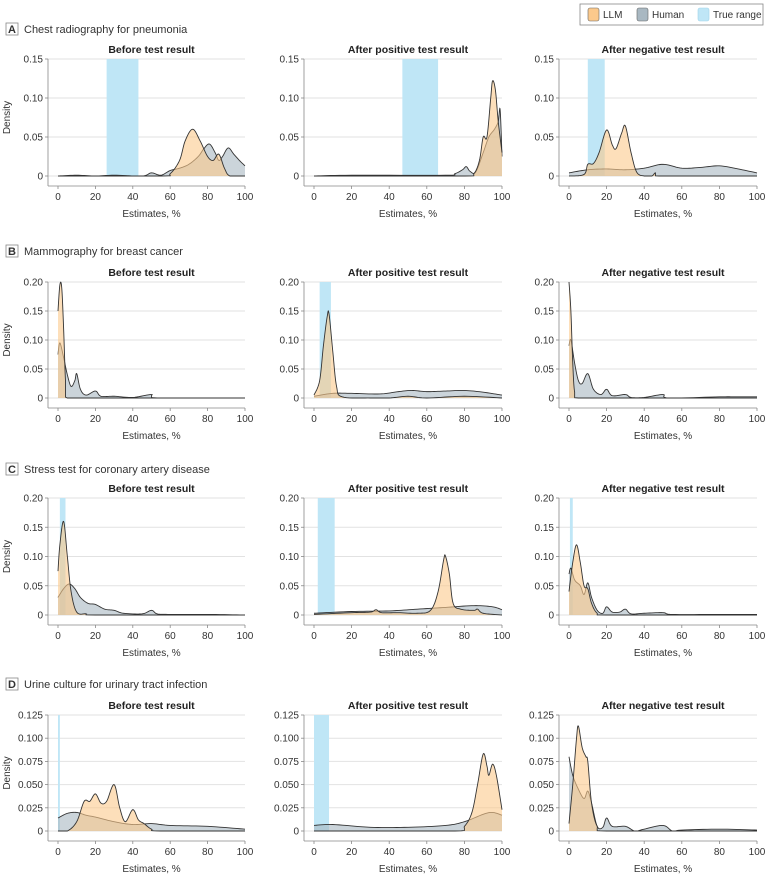  Describe the element at coordinates (30, 785) in the screenshot. I see `y-tick-label: 0.050` at that location.